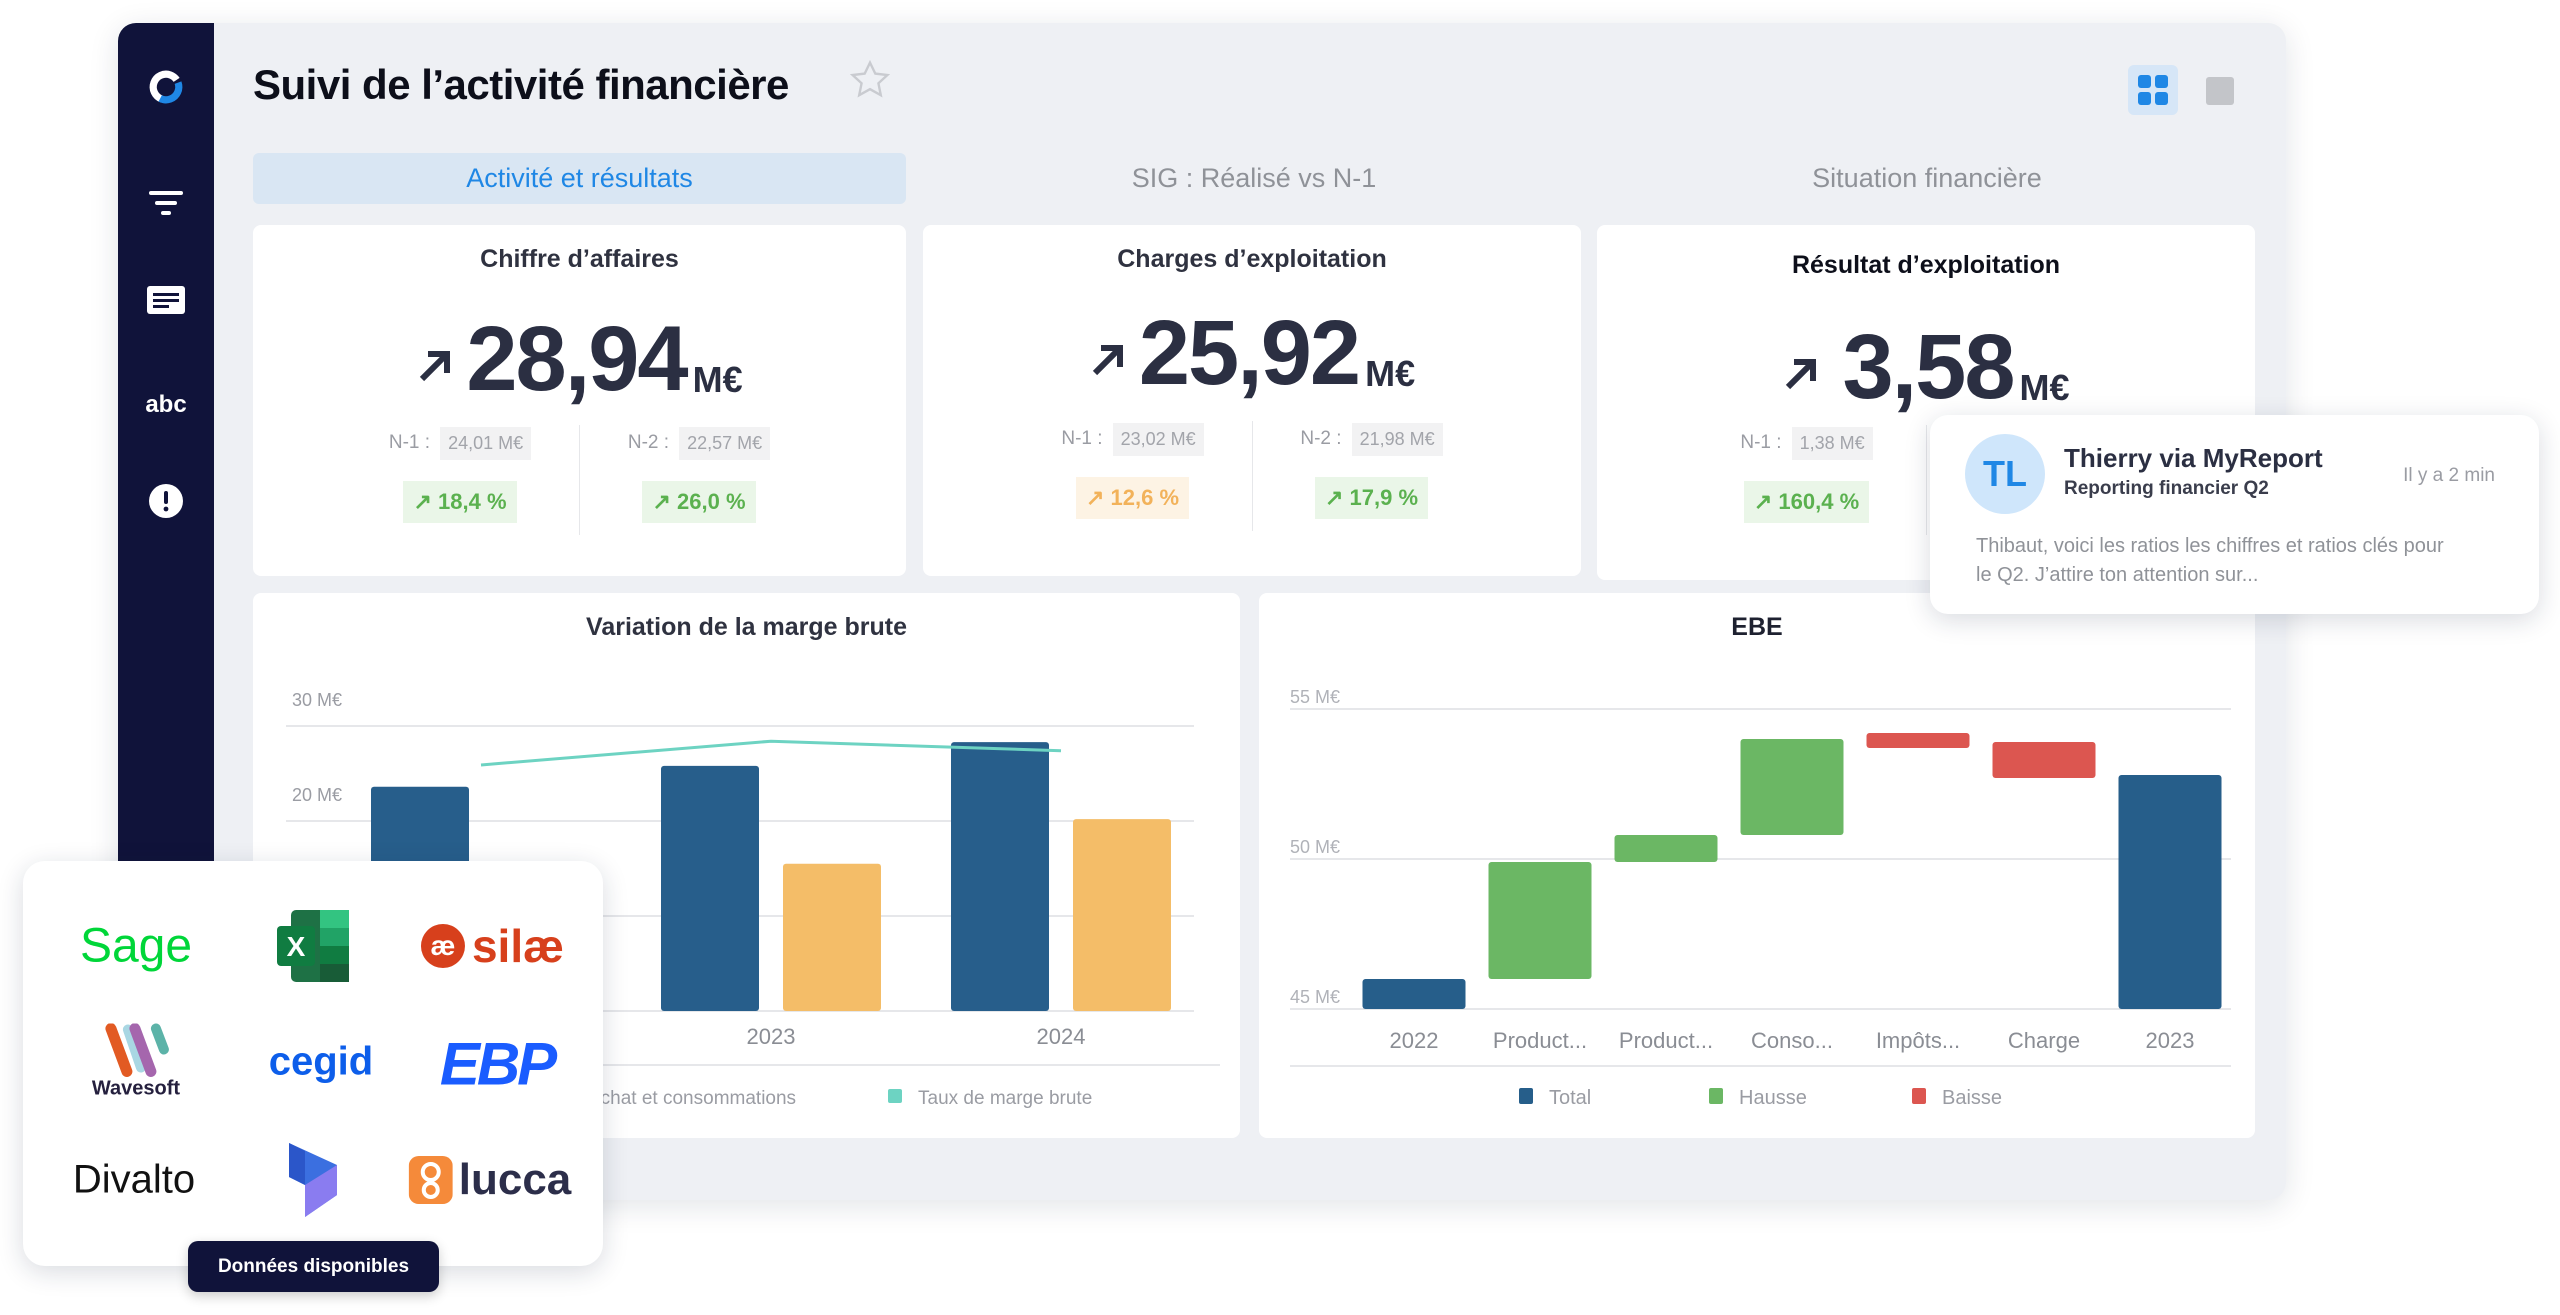 The width and height of the screenshot is (2560, 1315). What do you see at coordinates (313, 1266) in the screenshot?
I see `donnees-disponibles-button: Données disponibles` at bounding box center [313, 1266].